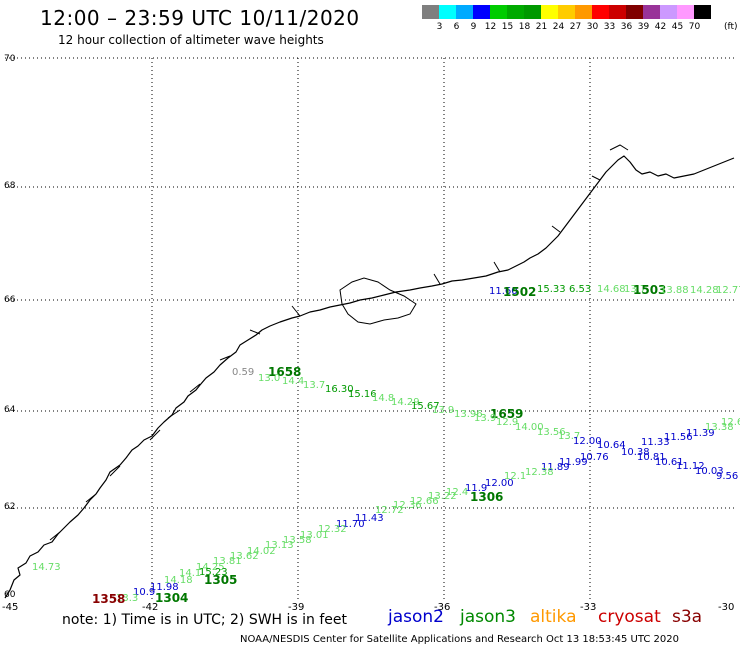  Describe the element at coordinates (594, 457) in the screenshot. I see `wave-height-value: 10.76` at that location.